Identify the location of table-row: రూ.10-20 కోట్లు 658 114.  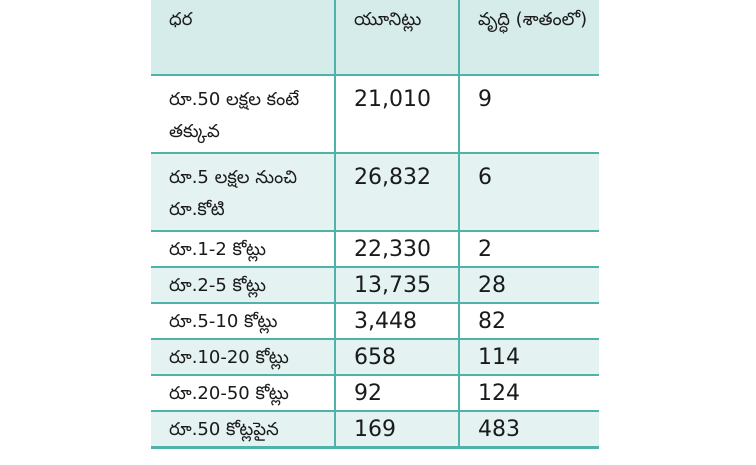
(375, 357).